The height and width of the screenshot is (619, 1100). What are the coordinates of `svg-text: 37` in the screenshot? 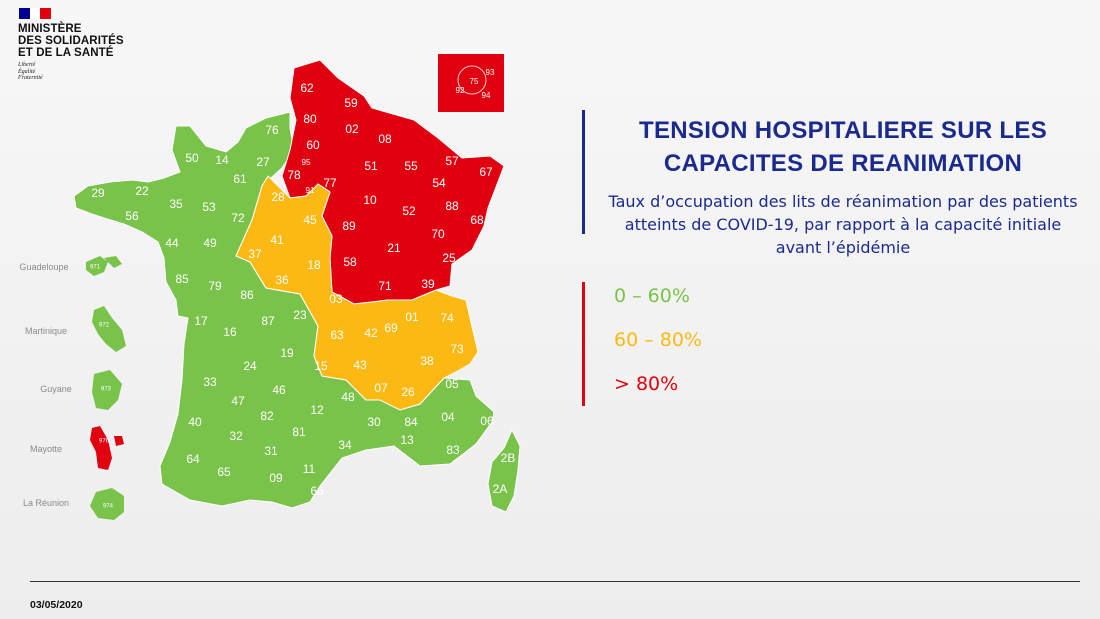 It's located at (255, 254).